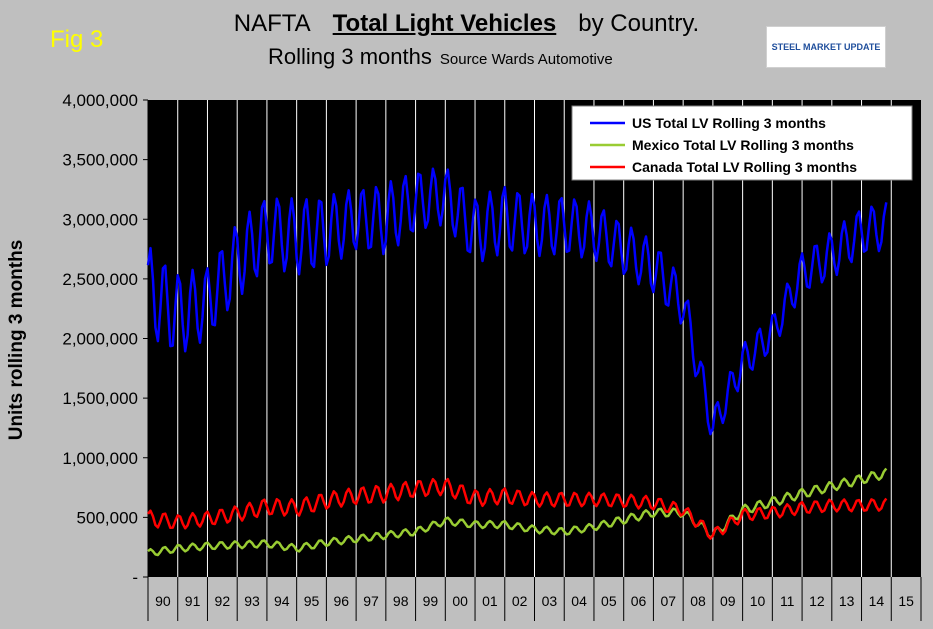  I want to click on x-tick-label: 01, so click(490, 601).